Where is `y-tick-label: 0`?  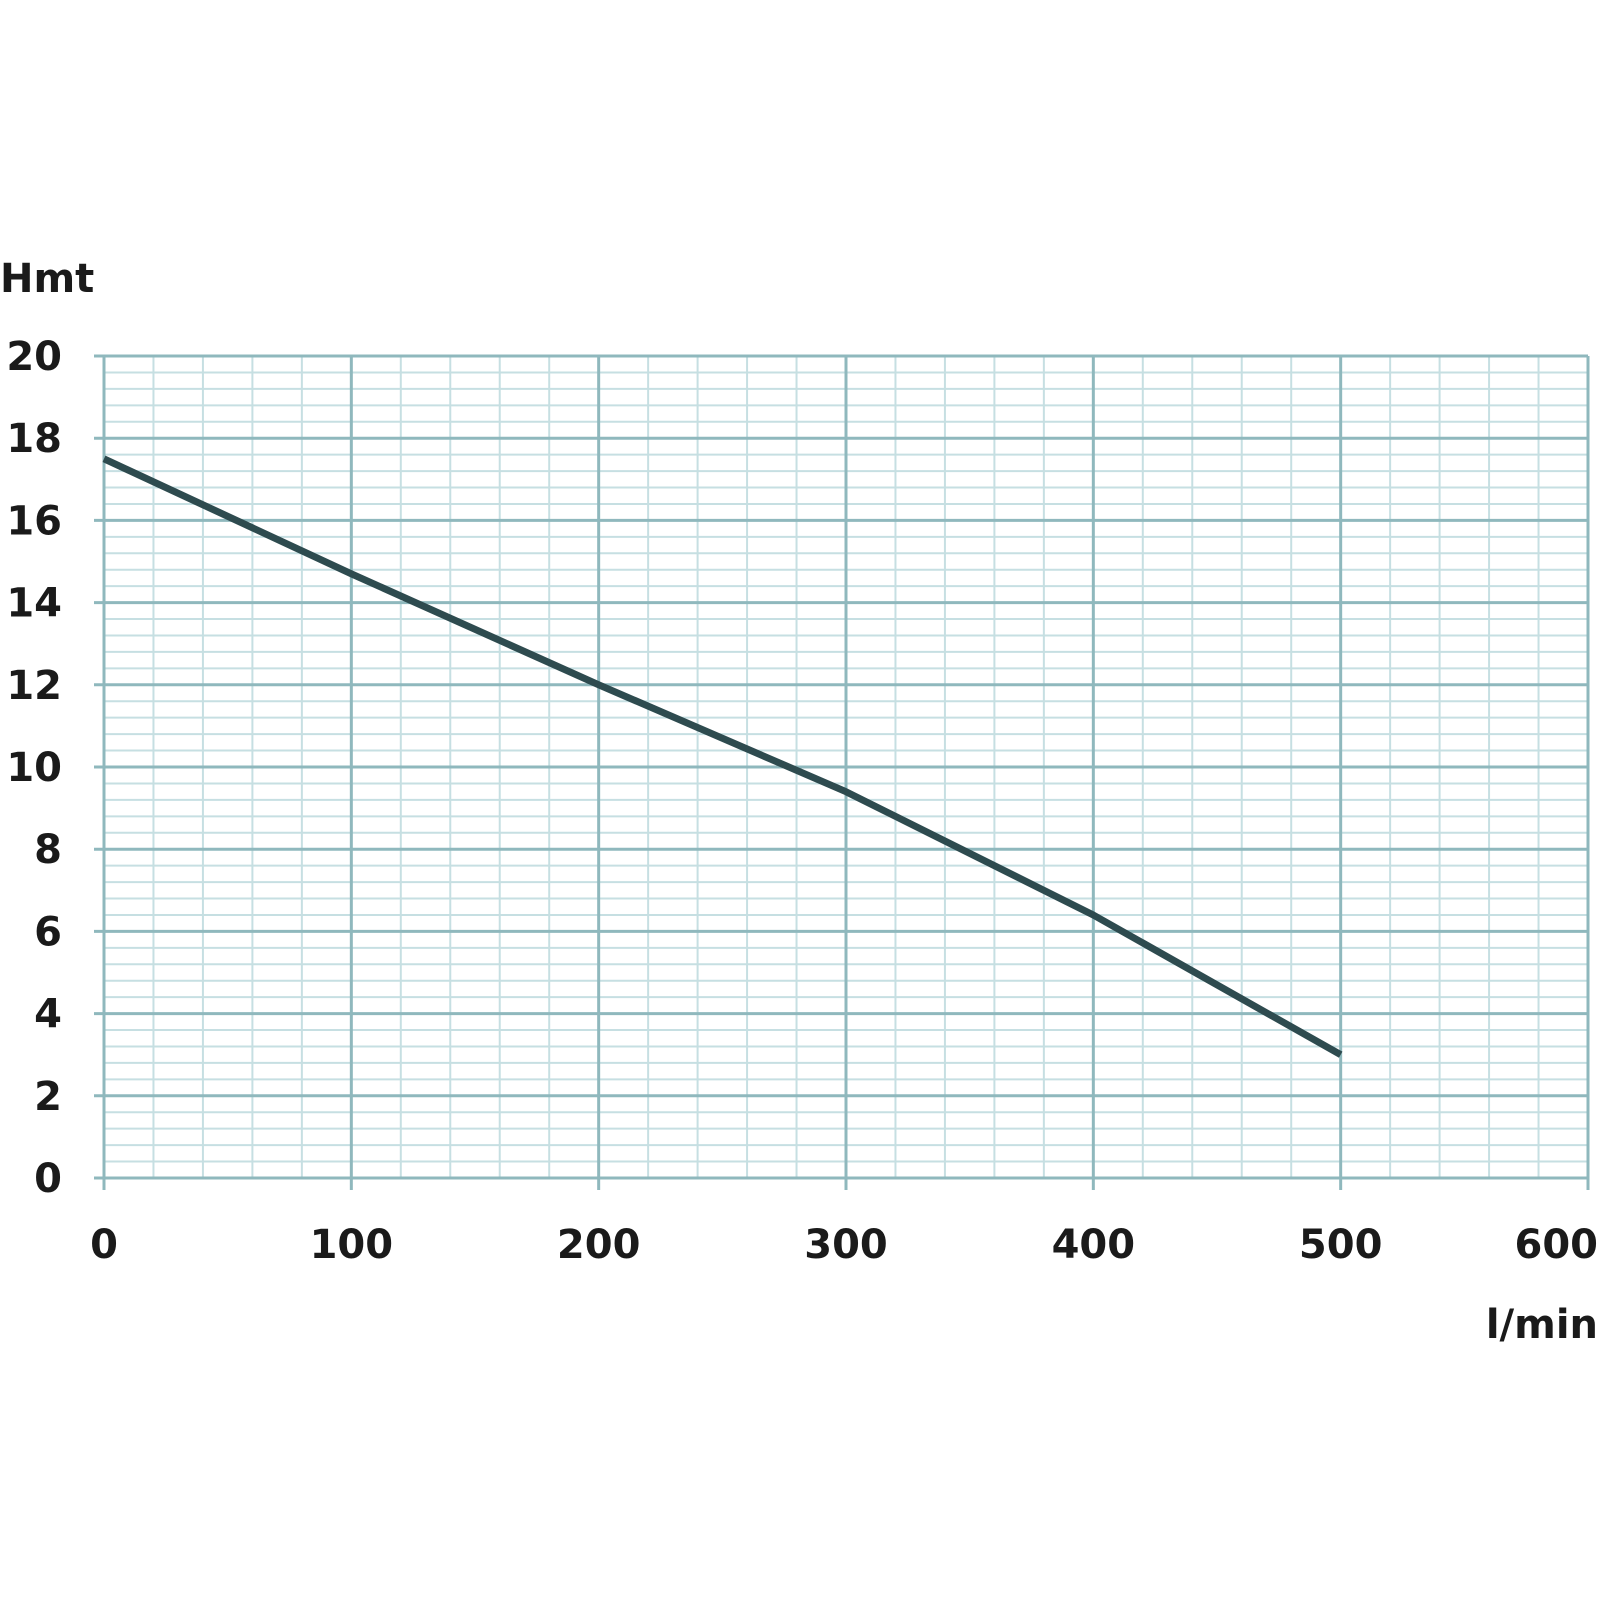
y-tick-label: 0 is located at coordinates (48, 1179).